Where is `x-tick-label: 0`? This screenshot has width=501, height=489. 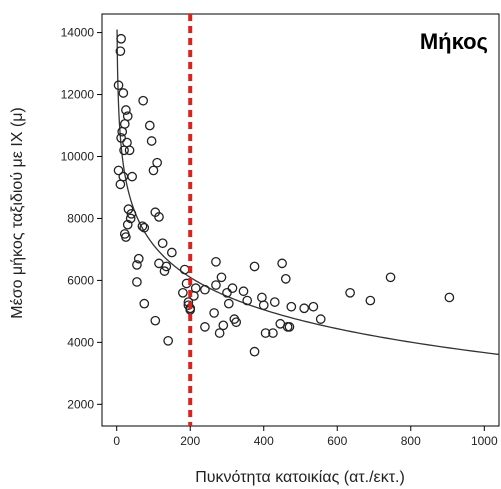
x-tick-label: 0 is located at coordinates (116, 441).